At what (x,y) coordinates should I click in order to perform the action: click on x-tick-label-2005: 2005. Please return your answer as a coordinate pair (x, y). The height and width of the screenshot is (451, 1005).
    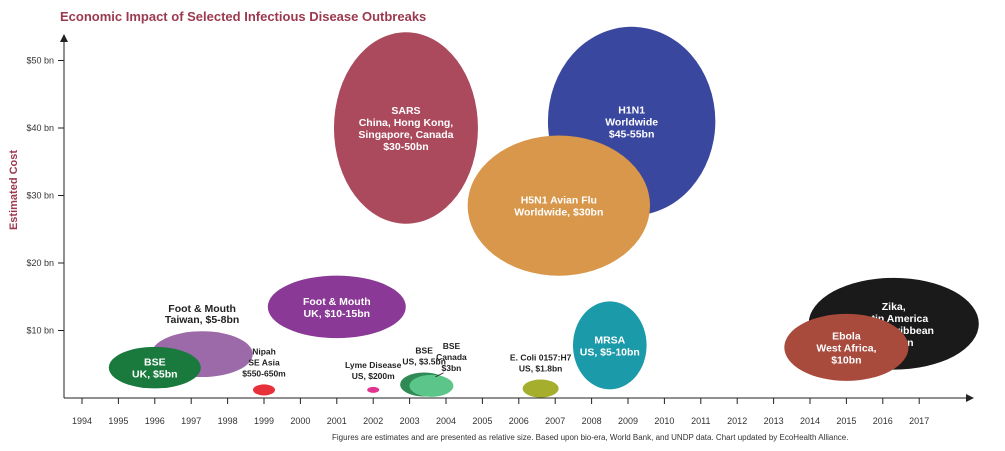
    Looking at the image, I should click on (482, 421).